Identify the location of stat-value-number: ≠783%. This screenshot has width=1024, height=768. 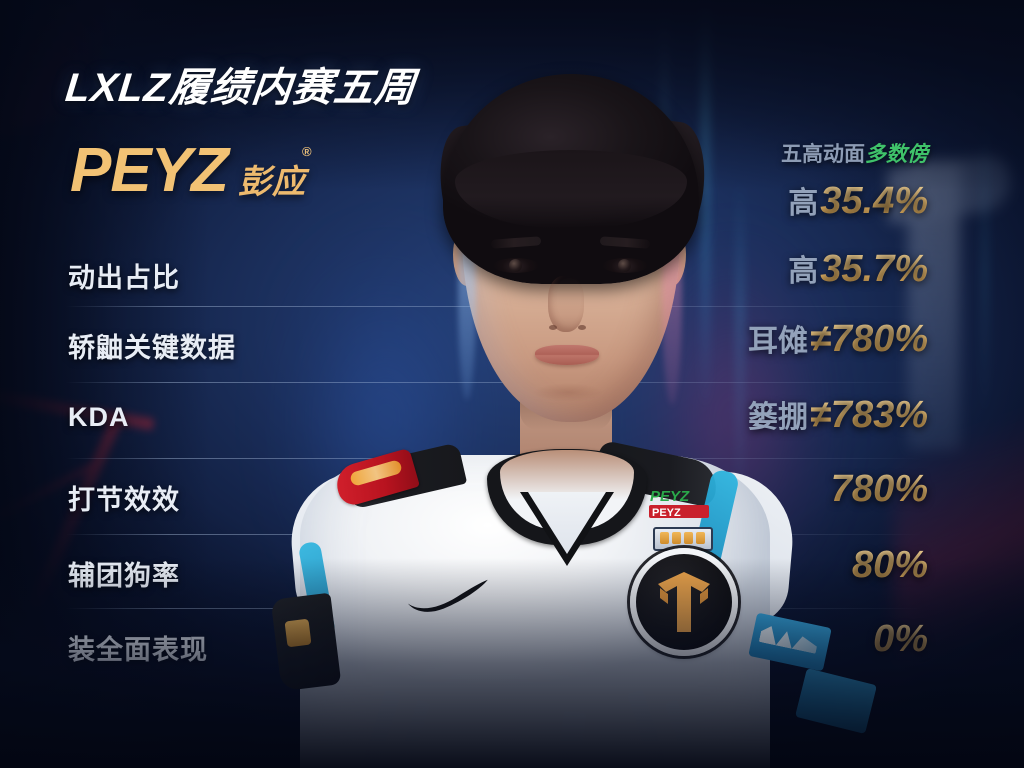
(868, 415).